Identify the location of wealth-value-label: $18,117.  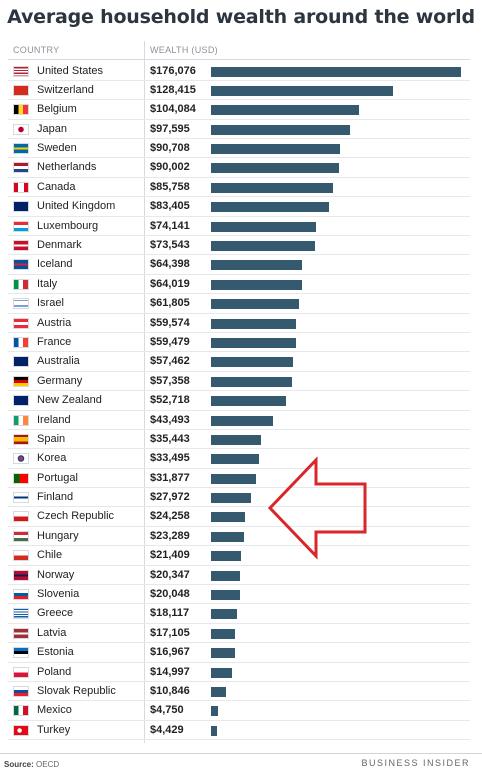
(170, 613).